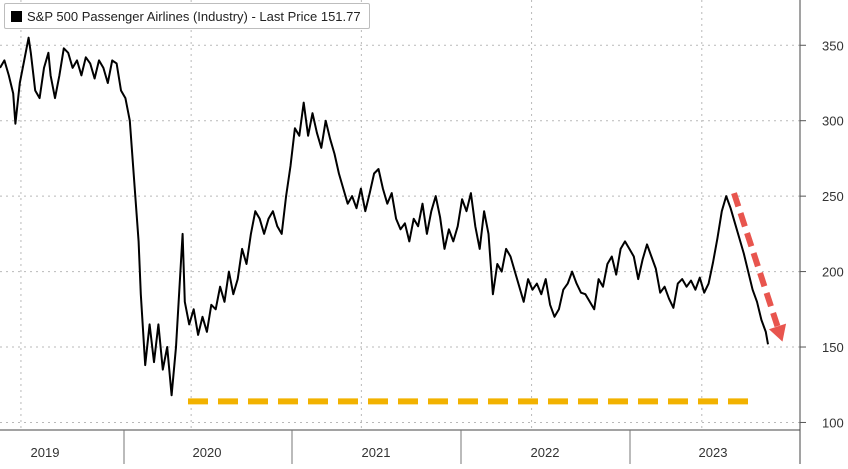 This screenshot has height=469, width=848. I want to click on y-tick-label: 100, so click(833, 422).